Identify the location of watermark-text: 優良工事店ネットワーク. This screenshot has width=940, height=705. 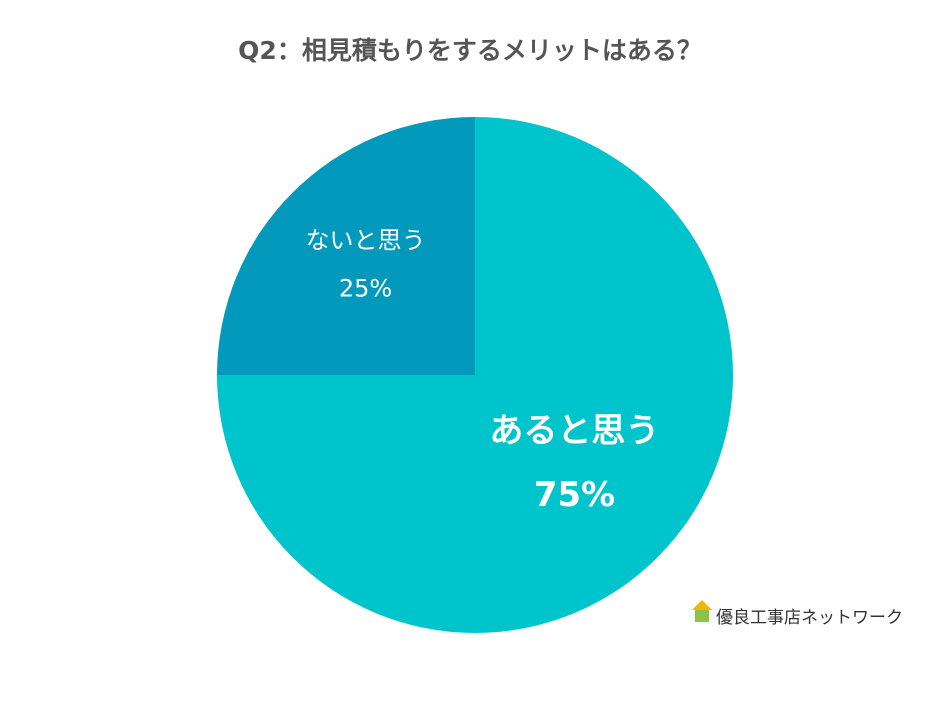
(809, 618).